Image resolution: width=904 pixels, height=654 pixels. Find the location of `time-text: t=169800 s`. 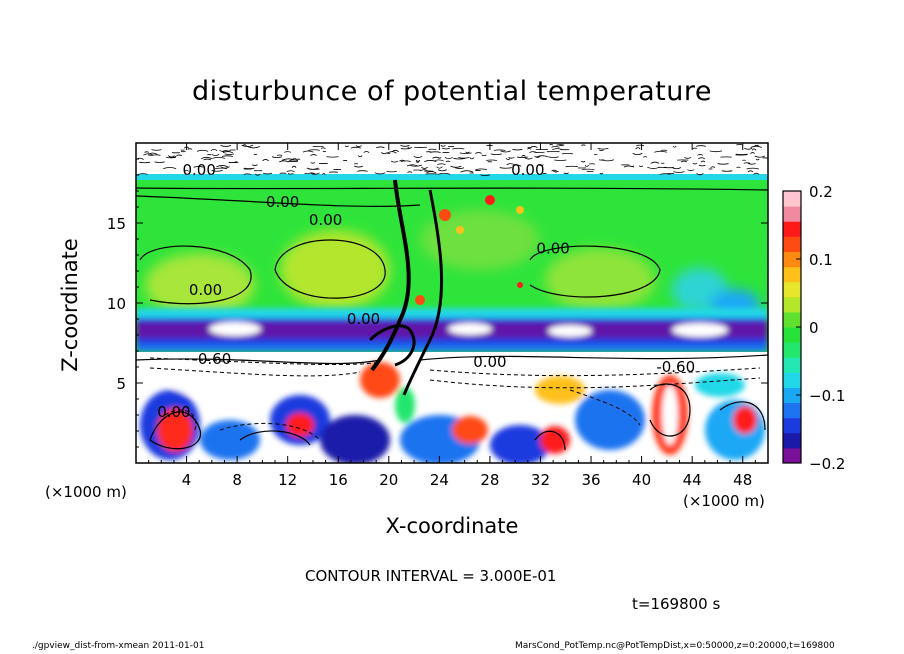

time-text: t=169800 s is located at coordinates (676, 604).